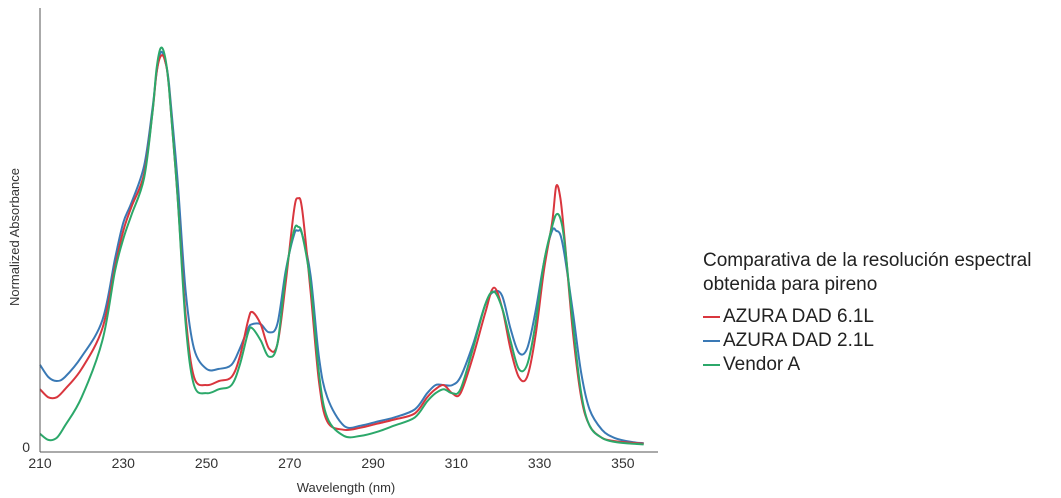  Describe the element at coordinates (346, 487) in the screenshot. I see `x-axis-title: Wavelength (nm)` at that location.